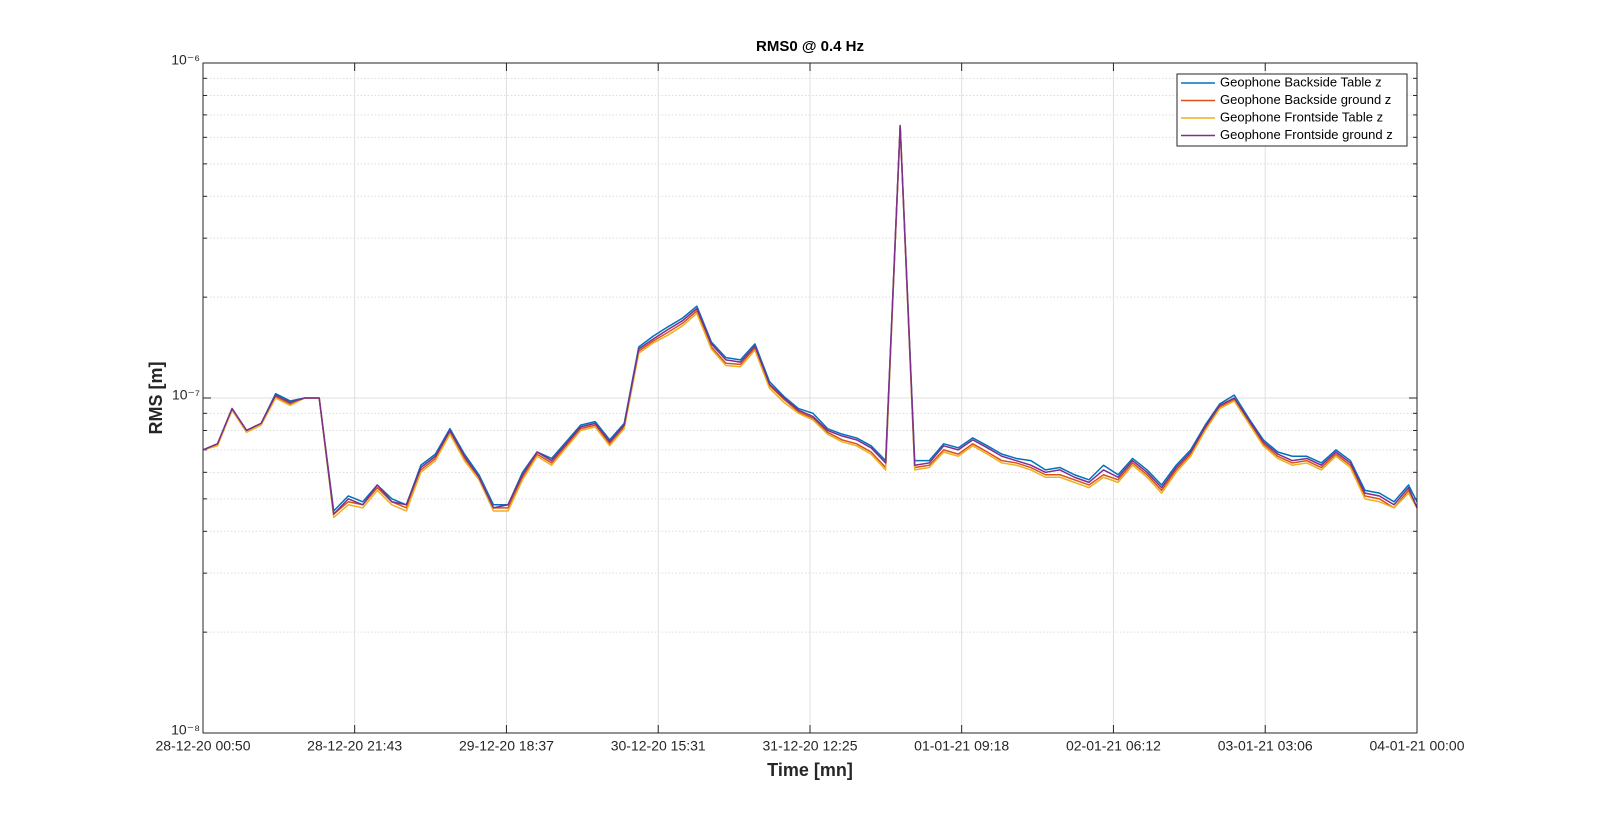  I want to click on y-tick-label: 10⁻⁶, so click(185, 60).